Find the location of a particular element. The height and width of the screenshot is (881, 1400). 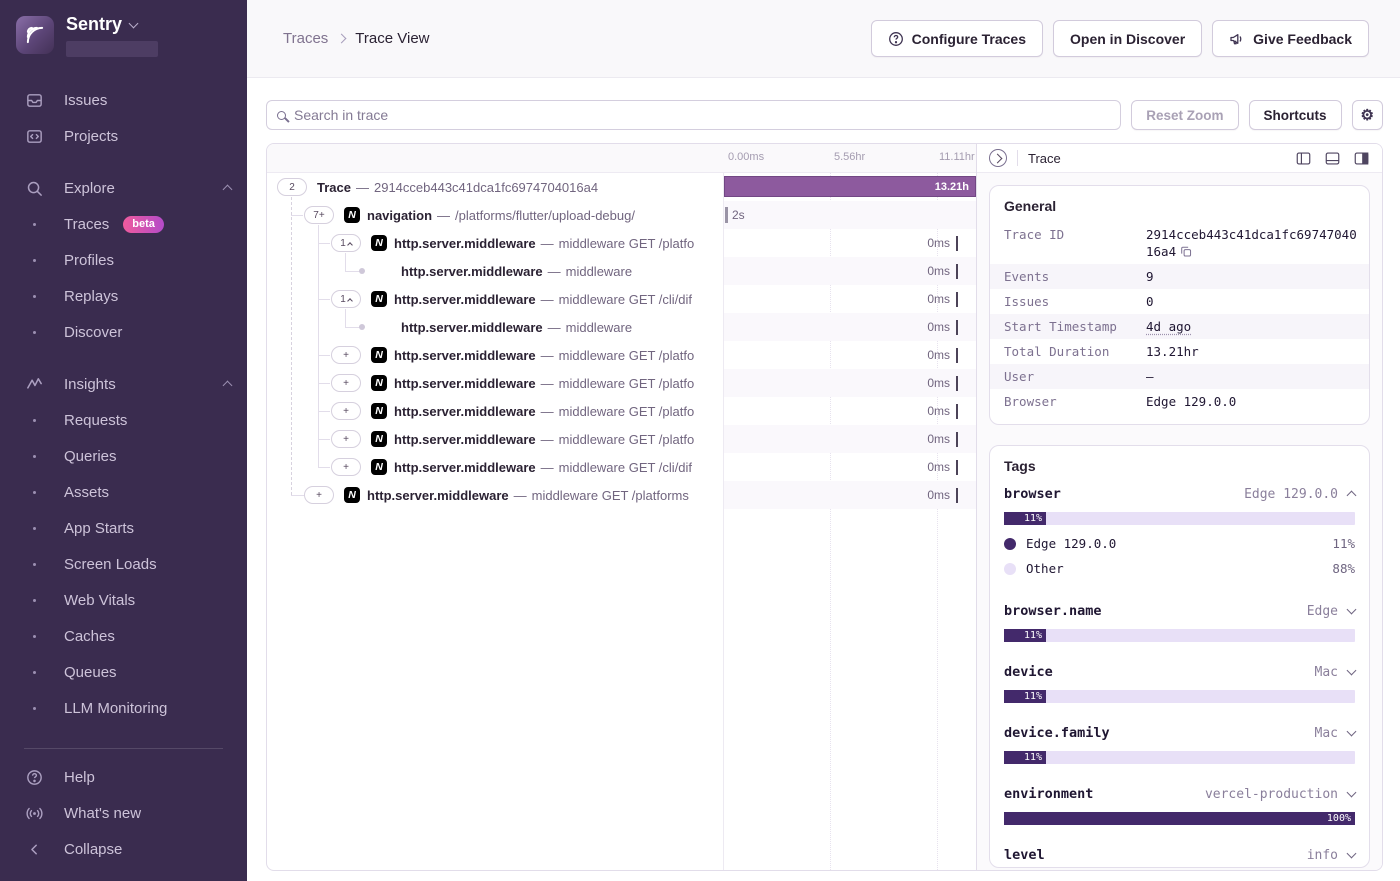

trace-toolbar: Reset Zoom Shortcuts ⚙ is located at coordinates (823, 104).